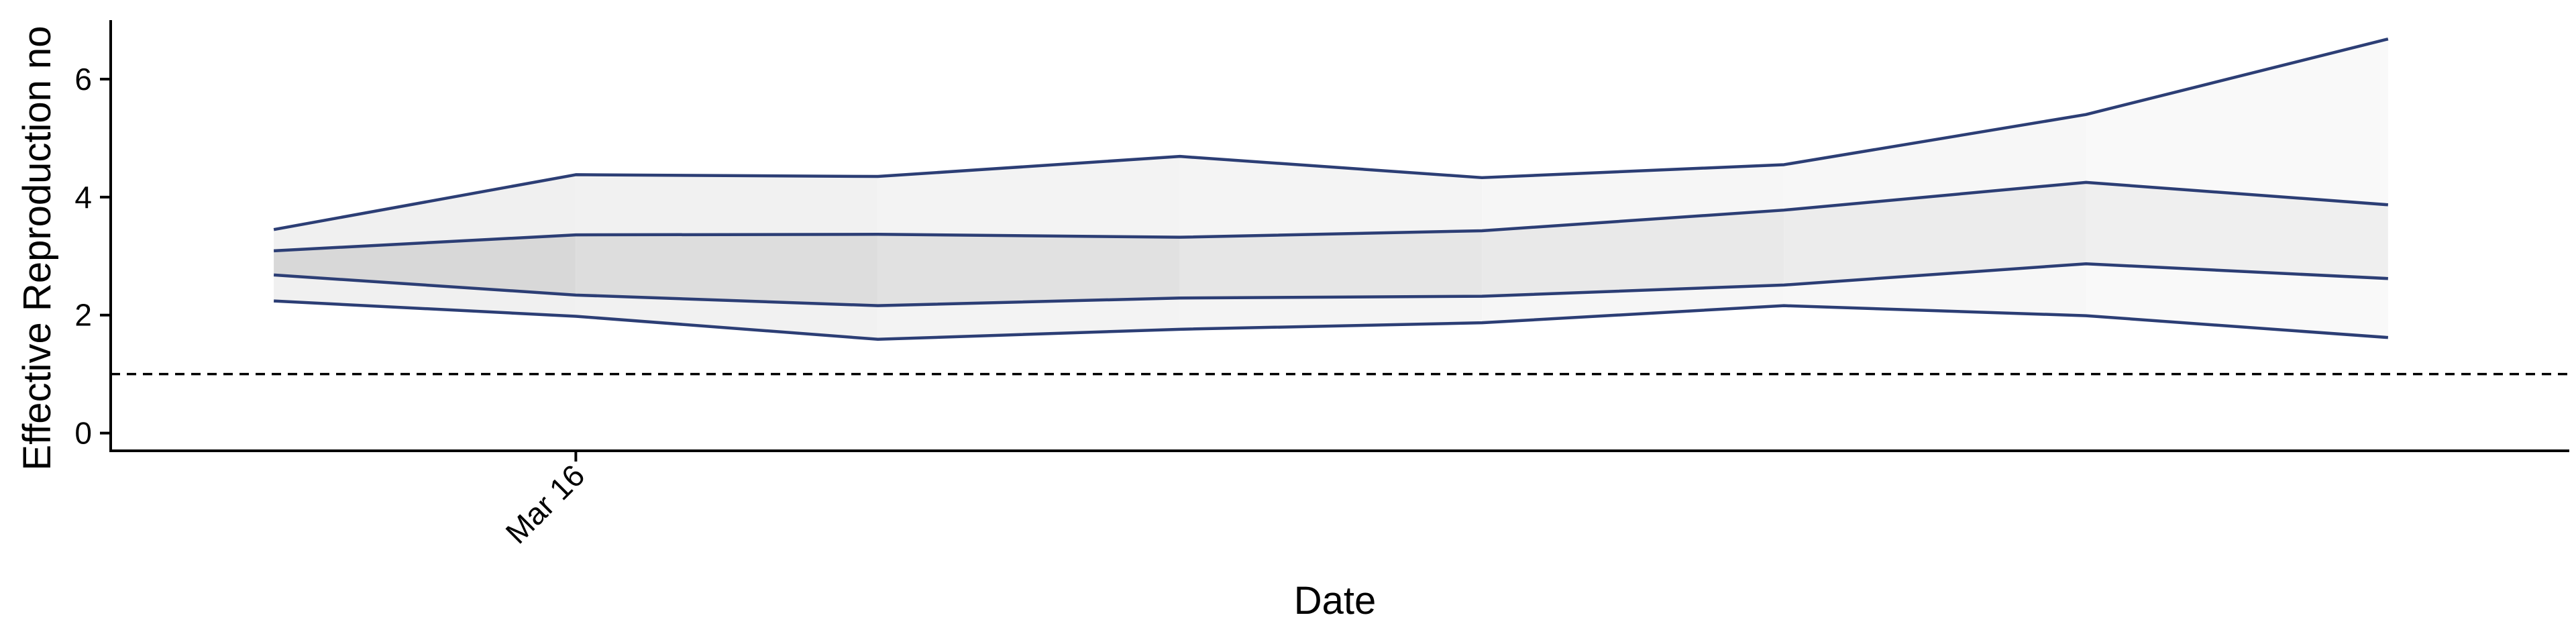 The width and height of the screenshot is (2576, 644). I want to click on x-axis-title: Date, so click(1335, 601).